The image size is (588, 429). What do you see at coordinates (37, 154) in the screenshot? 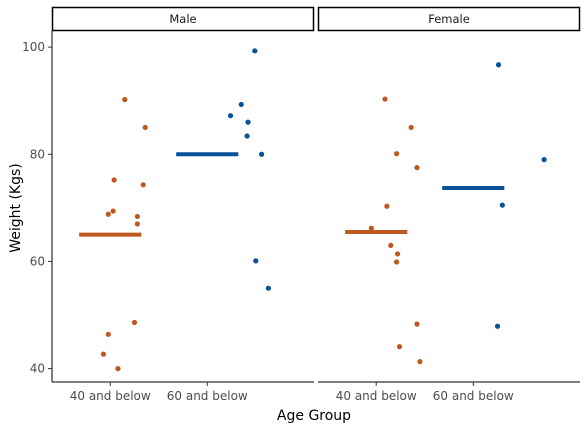
I see `y-tick-label: 80` at bounding box center [37, 154].